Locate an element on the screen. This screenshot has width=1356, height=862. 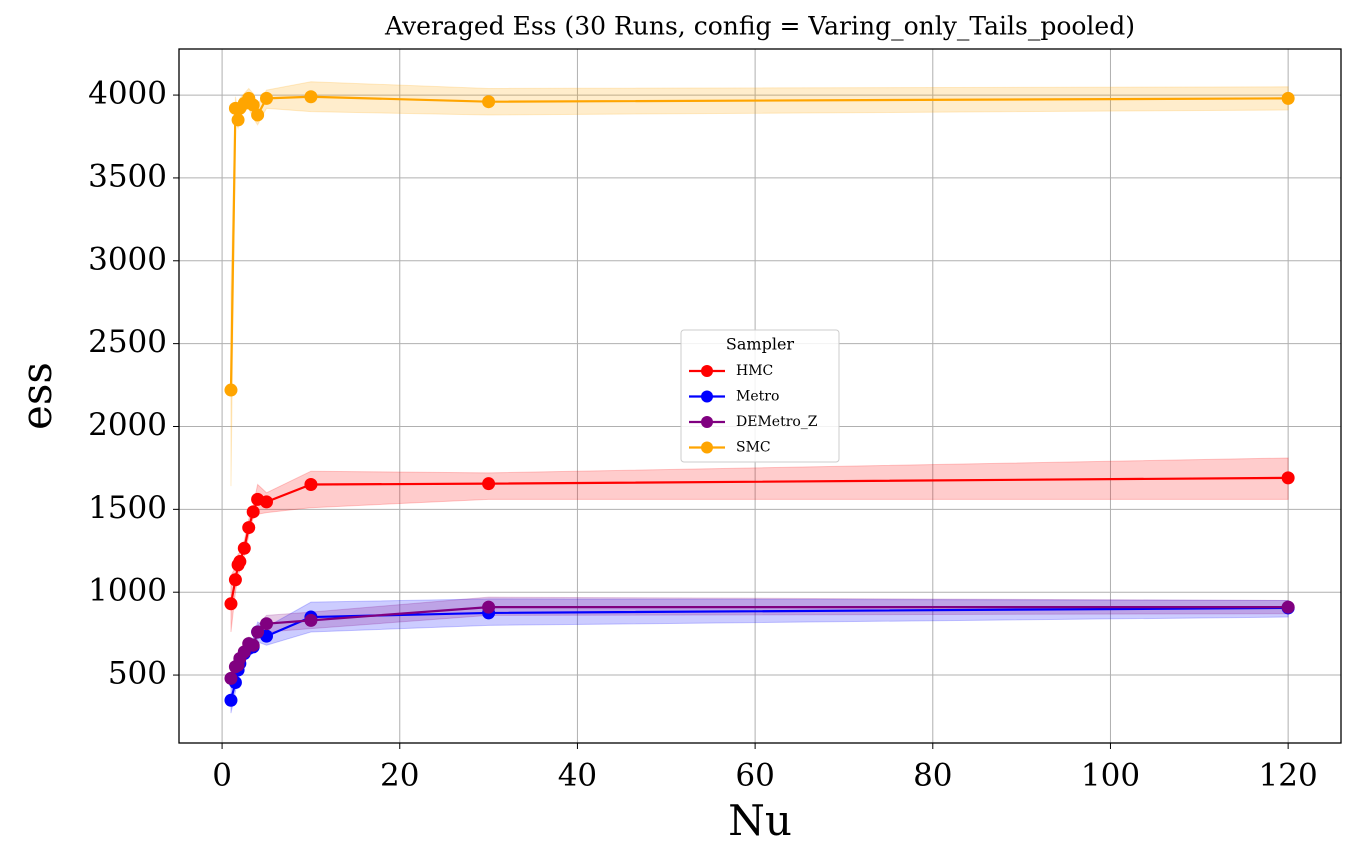
y-tick-label: 1000 is located at coordinates (127, 591).